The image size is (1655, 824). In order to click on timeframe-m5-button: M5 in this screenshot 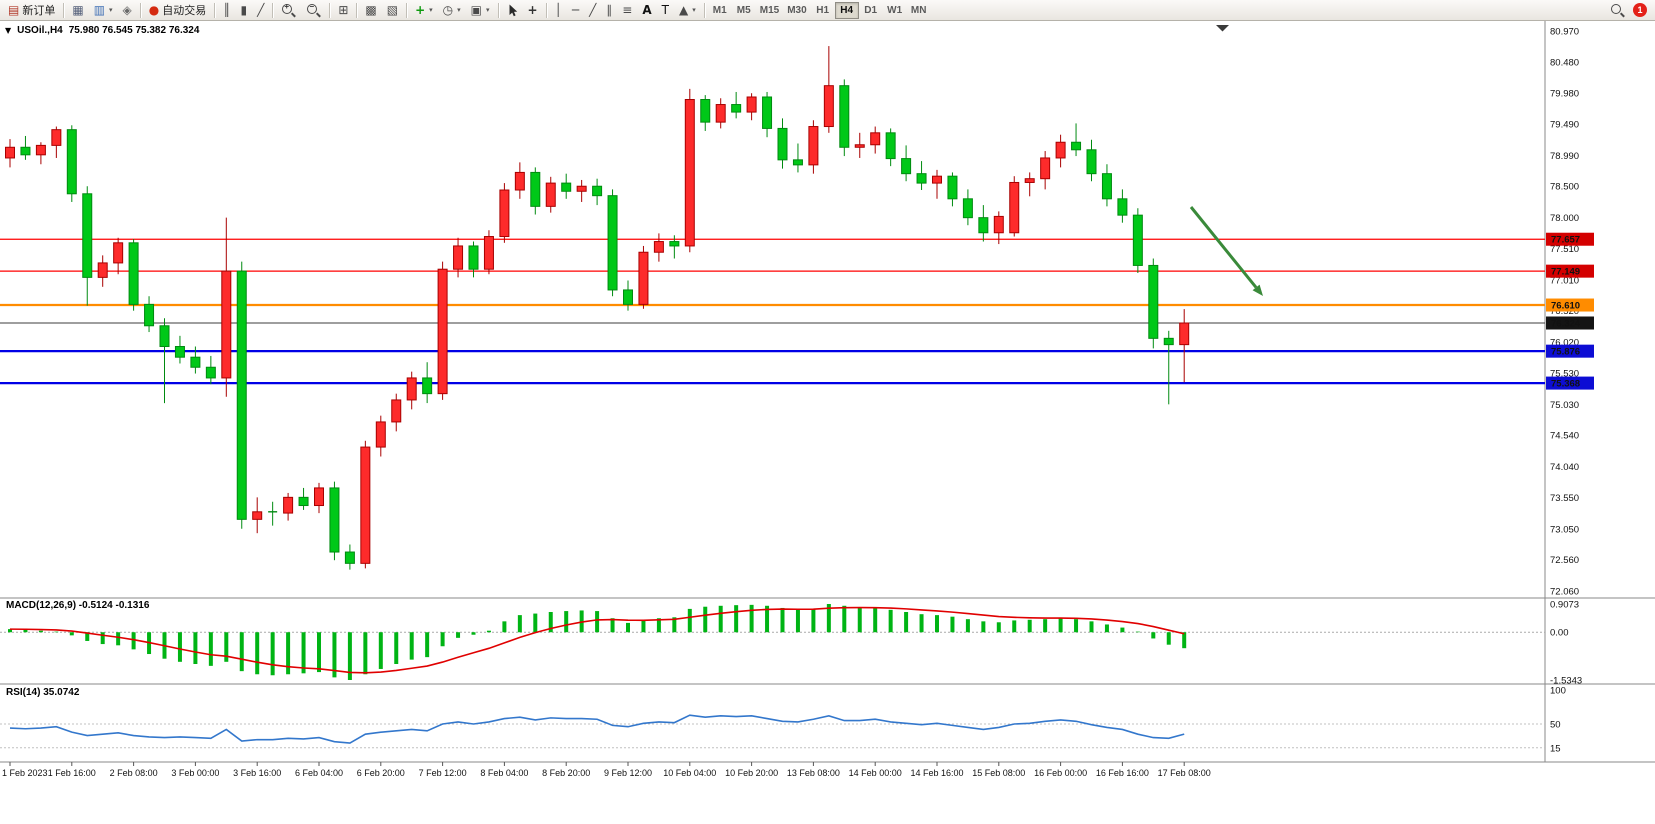, I will do `click(744, 10)`.